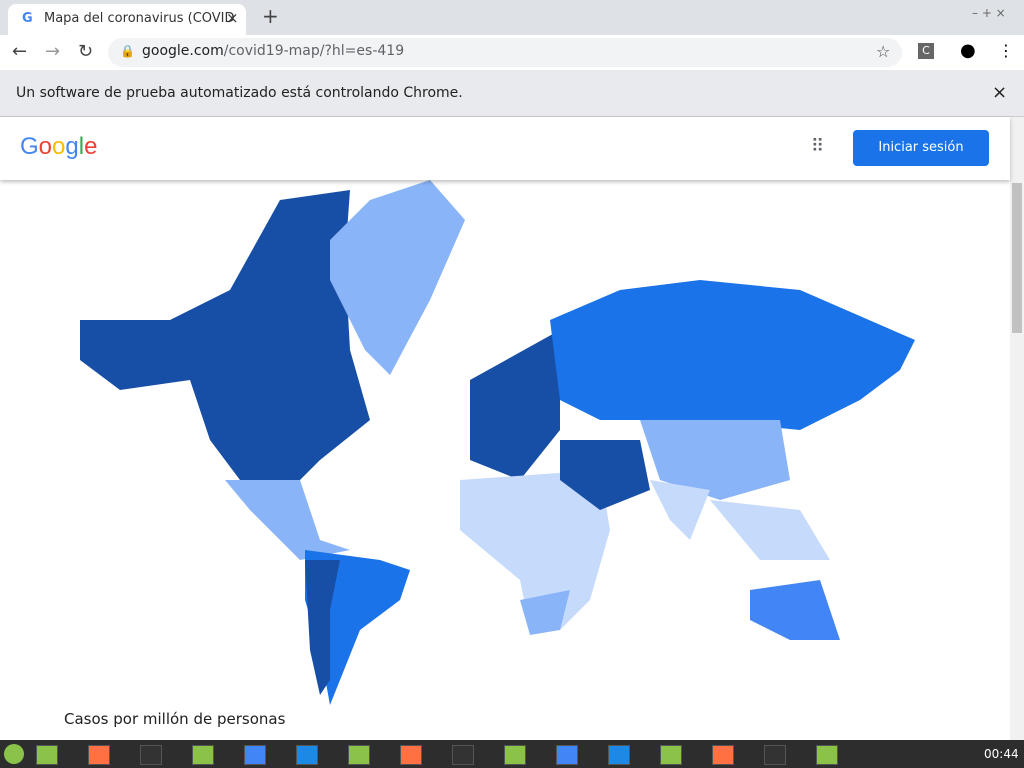 The image size is (1024, 768). I want to click on google-logo: Google, so click(58, 147).